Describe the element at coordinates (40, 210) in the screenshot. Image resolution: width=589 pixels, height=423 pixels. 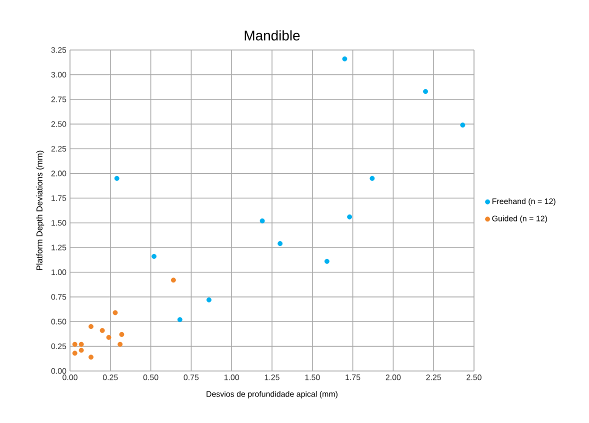
I see `y-axis-title: Platform Depth Deviations (mm)` at that location.